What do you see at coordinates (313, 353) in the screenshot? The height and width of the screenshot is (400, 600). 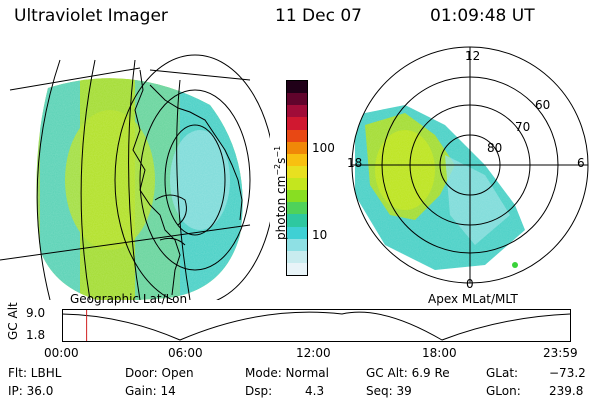 I see `altitude-xtick-2: 12:00` at bounding box center [313, 353].